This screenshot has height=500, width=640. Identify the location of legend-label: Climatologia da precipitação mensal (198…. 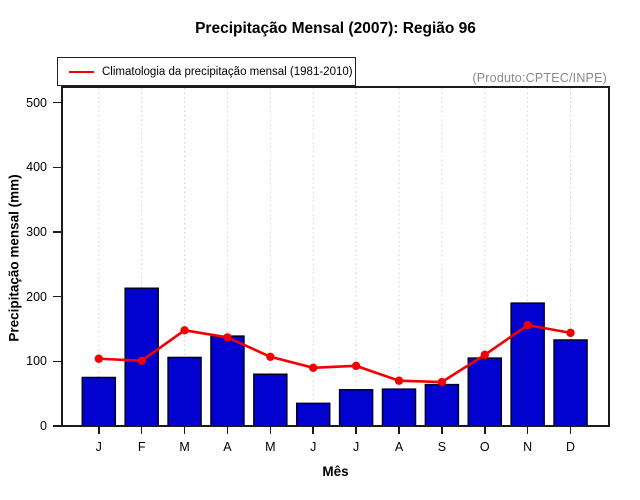
(227, 71).